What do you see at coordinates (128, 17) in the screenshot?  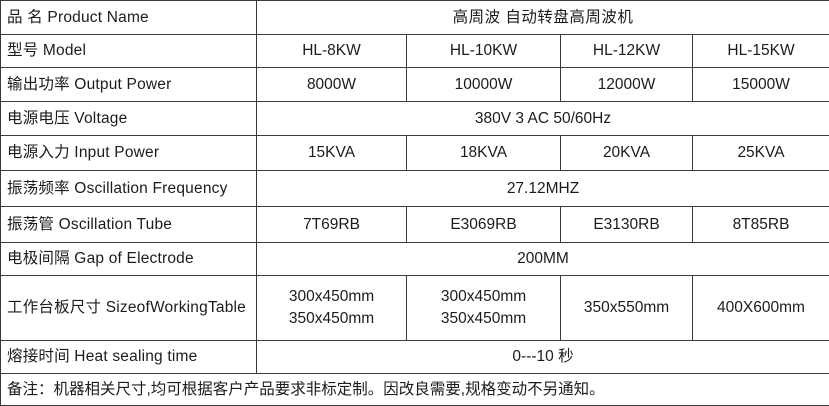 I see `row-label-product-name: 品 名 Product Name` at bounding box center [128, 17].